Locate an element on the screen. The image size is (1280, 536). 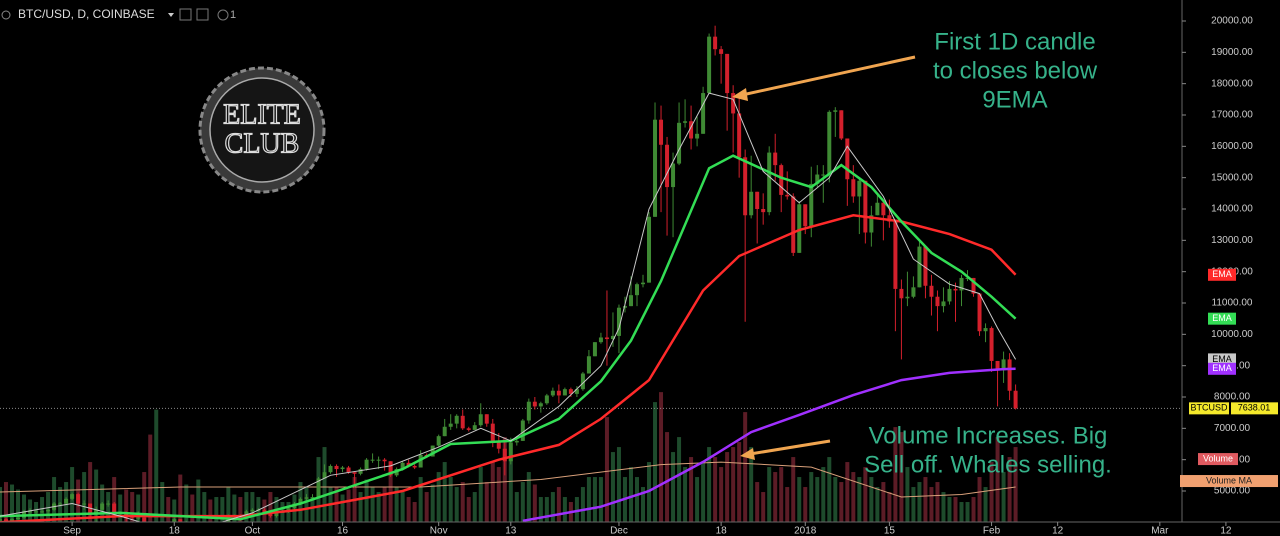
x-tick-label: 15 is located at coordinates (890, 531).